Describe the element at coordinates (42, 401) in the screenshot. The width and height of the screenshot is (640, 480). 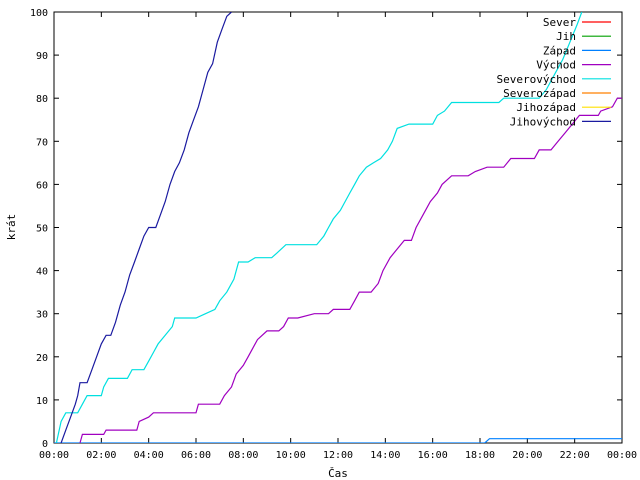
I see `y-tick-label: 10` at that location.